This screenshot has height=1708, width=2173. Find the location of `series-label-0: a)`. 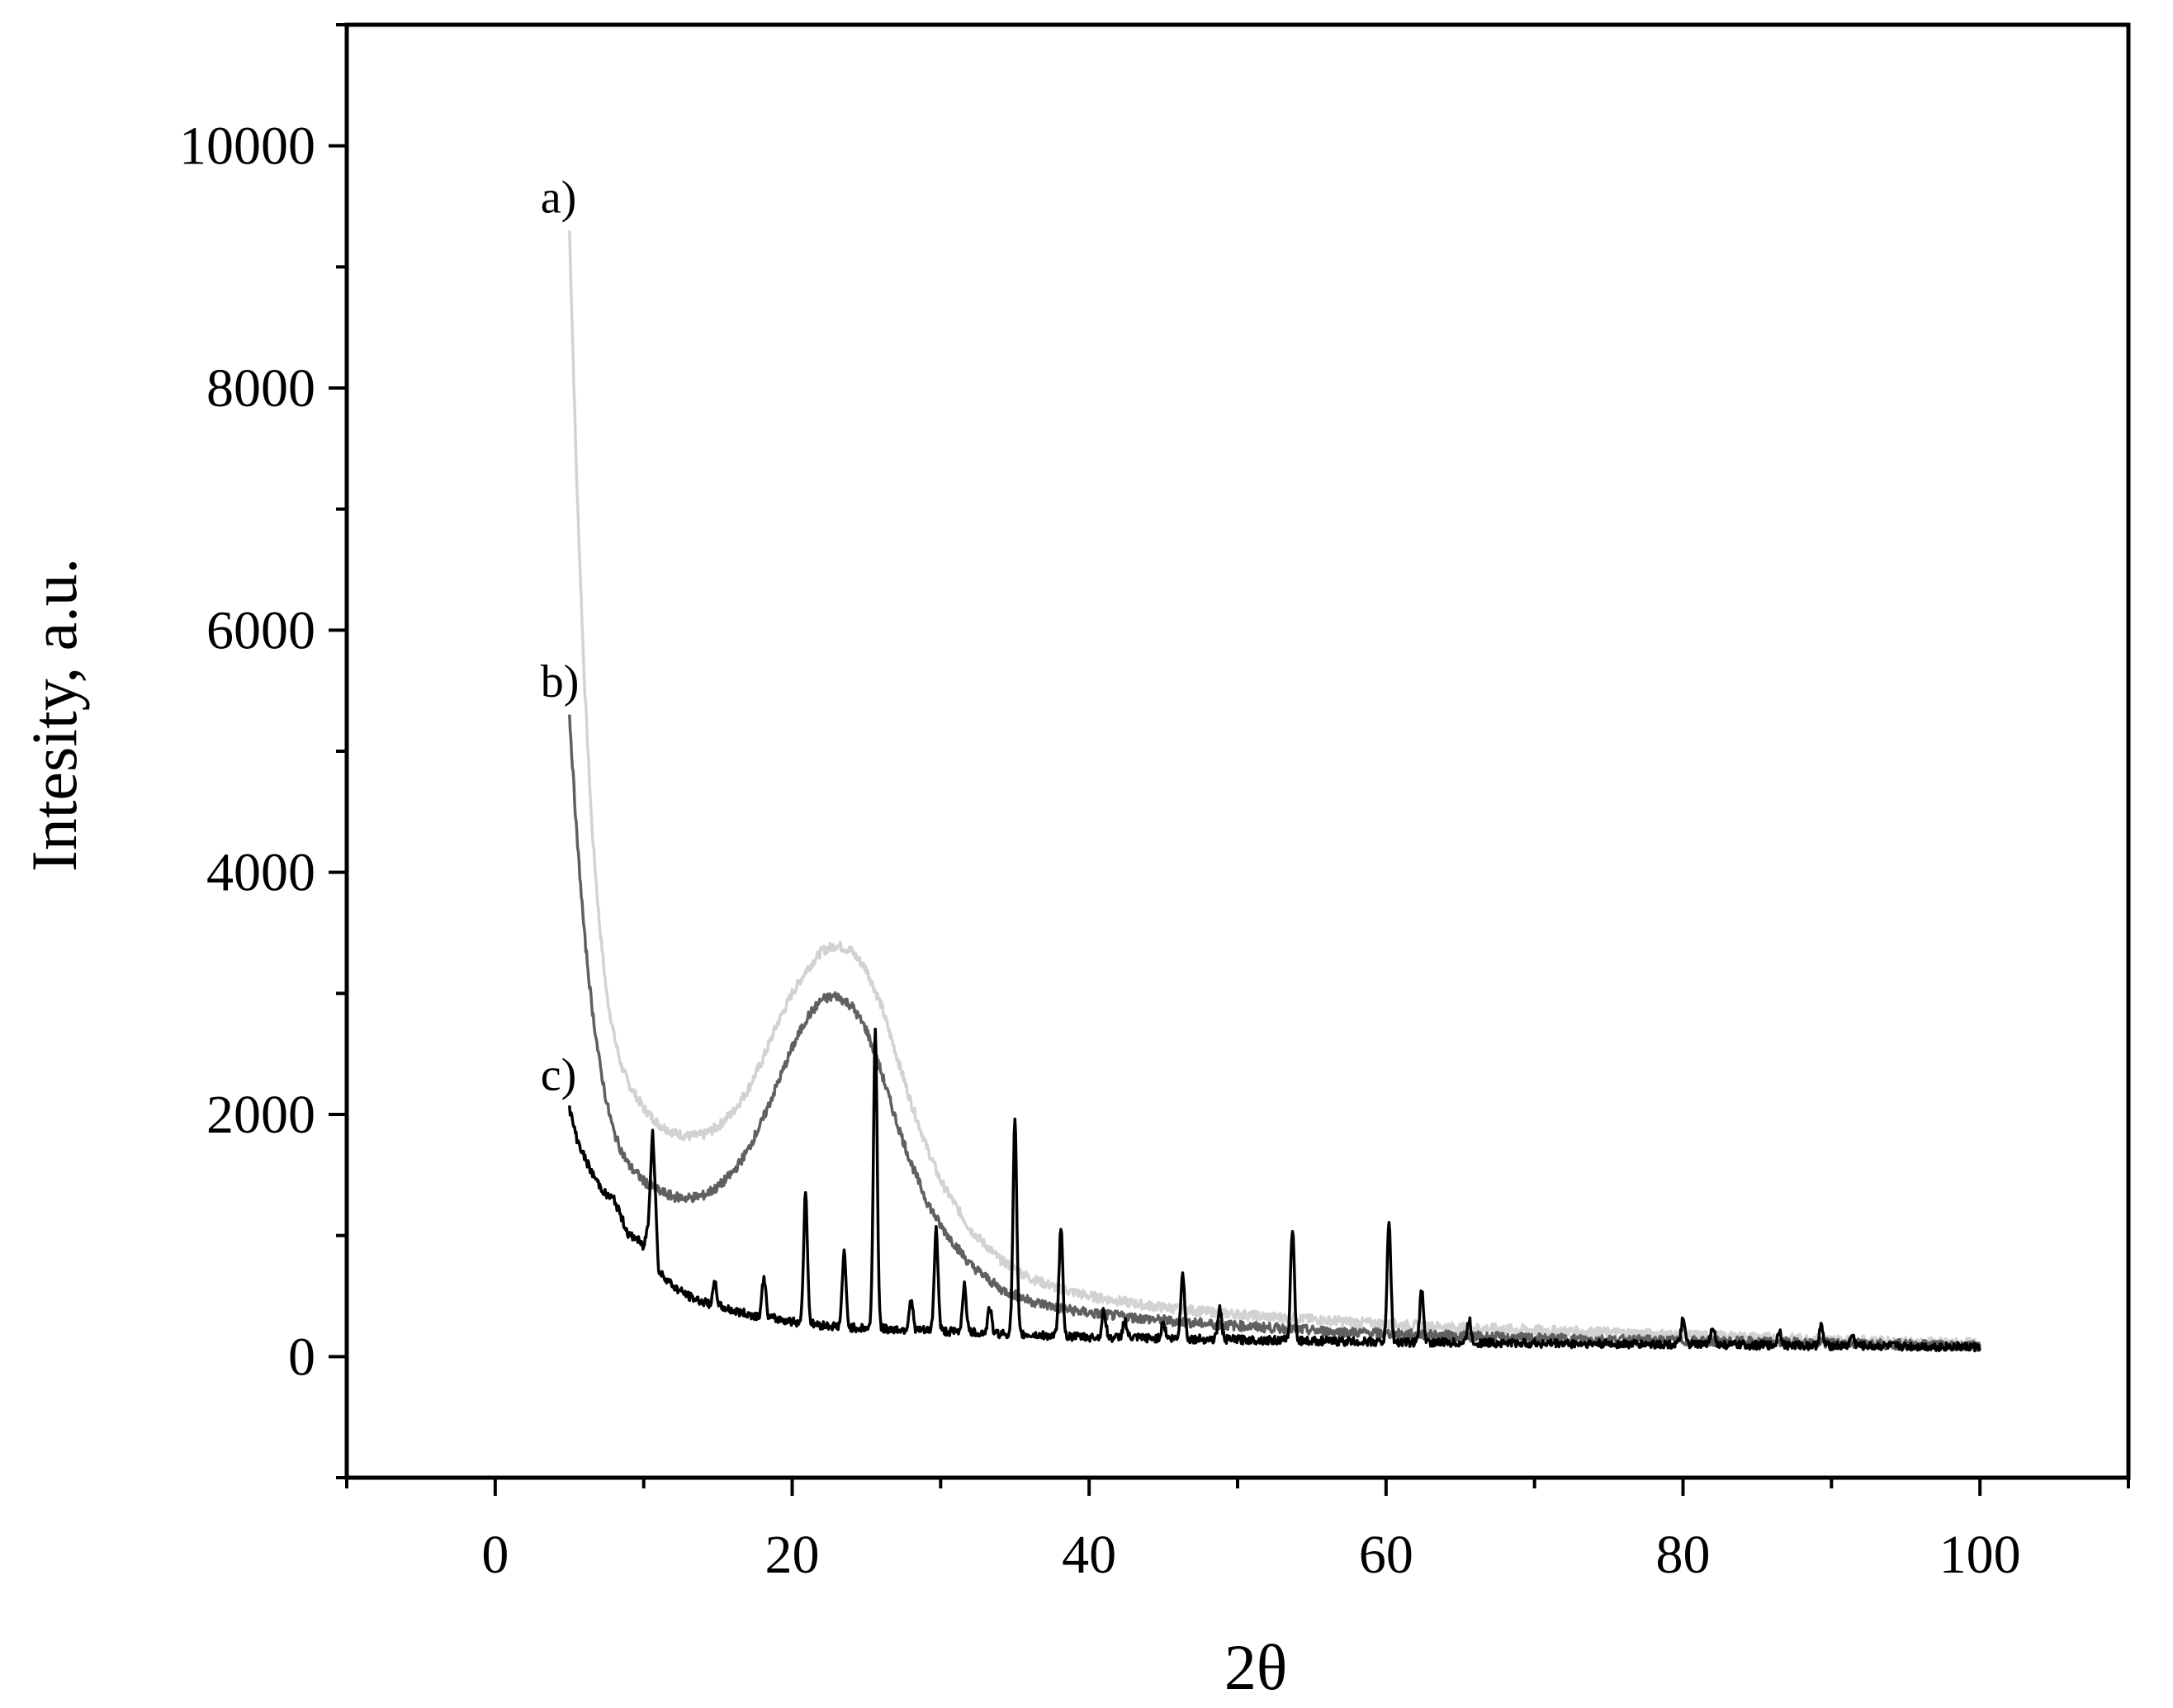

series-label-0: a) is located at coordinates (559, 197).